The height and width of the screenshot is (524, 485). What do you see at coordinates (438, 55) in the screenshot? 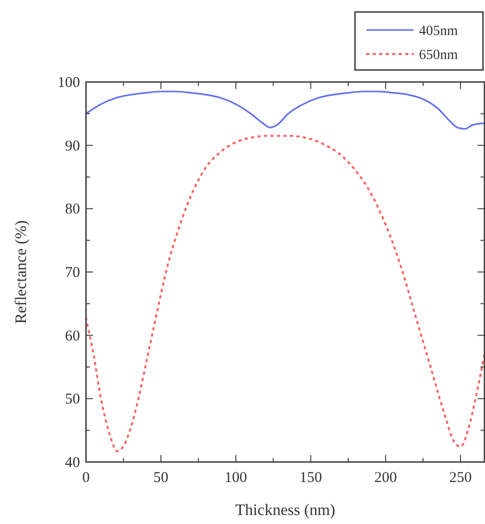
I see `legend-label: 650nm` at bounding box center [438, 55].